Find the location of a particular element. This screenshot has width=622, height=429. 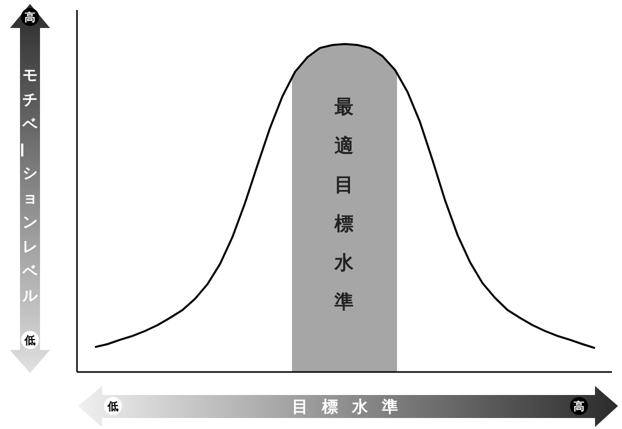

annotation: 最適目標水準 is located at coordinates (344, 204).